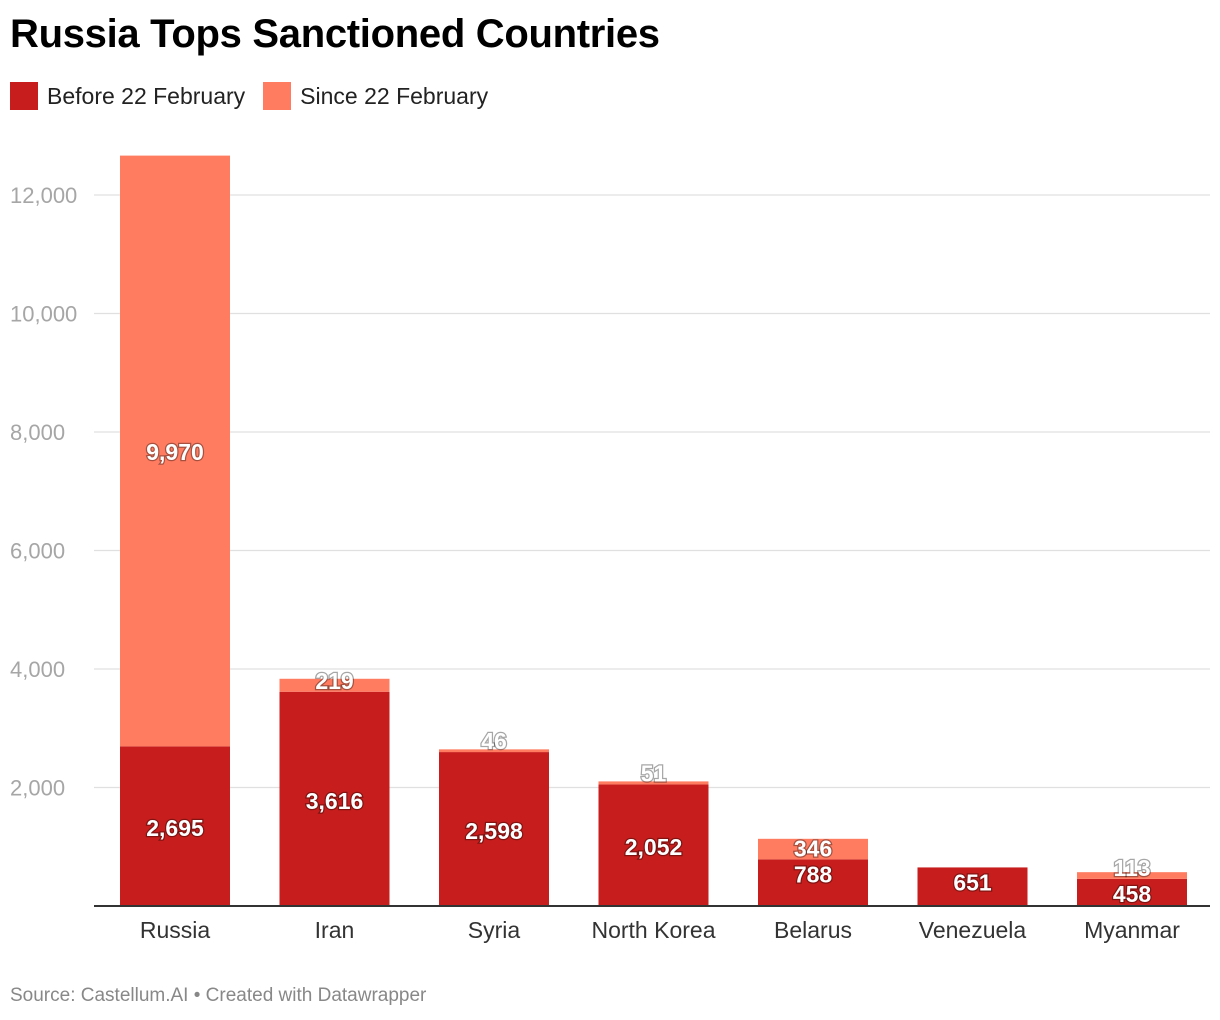 This screenshot has width=1220, height=1020. What do you see at coordinates (1132, 930) in the screenshot?
I see `x-category-label: Myanmar` at bounding box center [1132, 930].